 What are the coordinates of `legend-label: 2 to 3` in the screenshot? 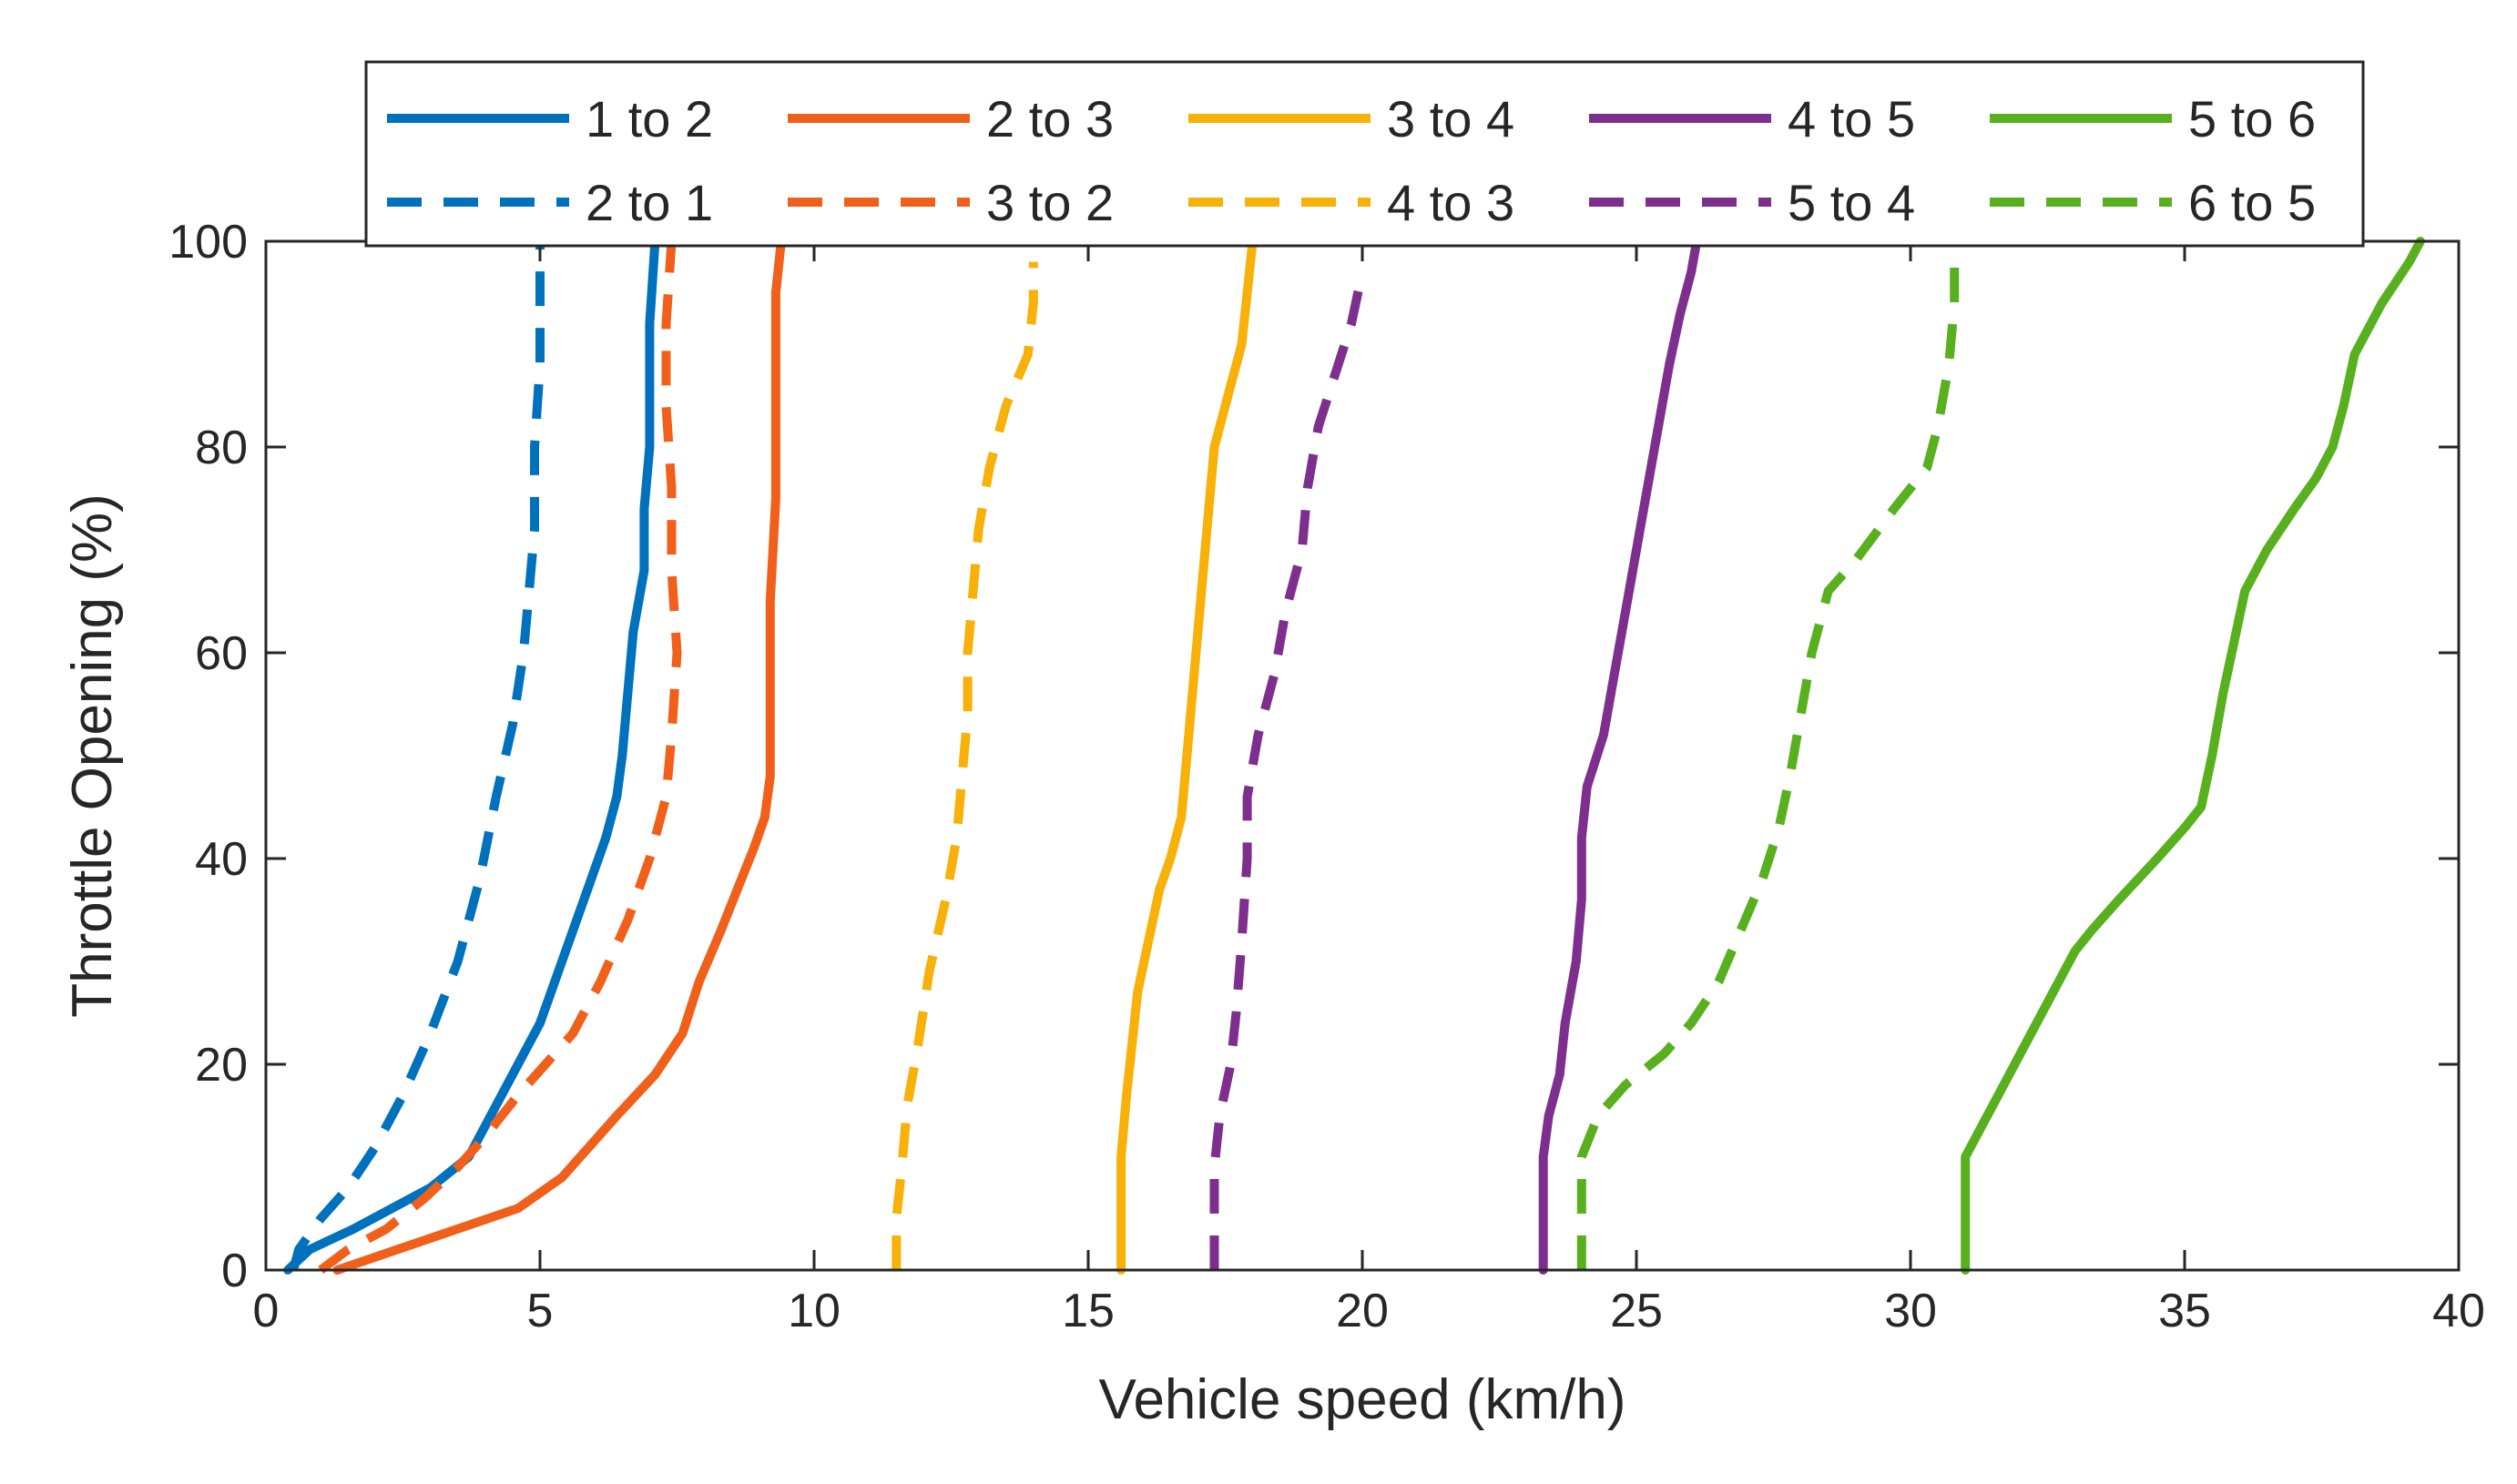 It's located at (1050, 118).